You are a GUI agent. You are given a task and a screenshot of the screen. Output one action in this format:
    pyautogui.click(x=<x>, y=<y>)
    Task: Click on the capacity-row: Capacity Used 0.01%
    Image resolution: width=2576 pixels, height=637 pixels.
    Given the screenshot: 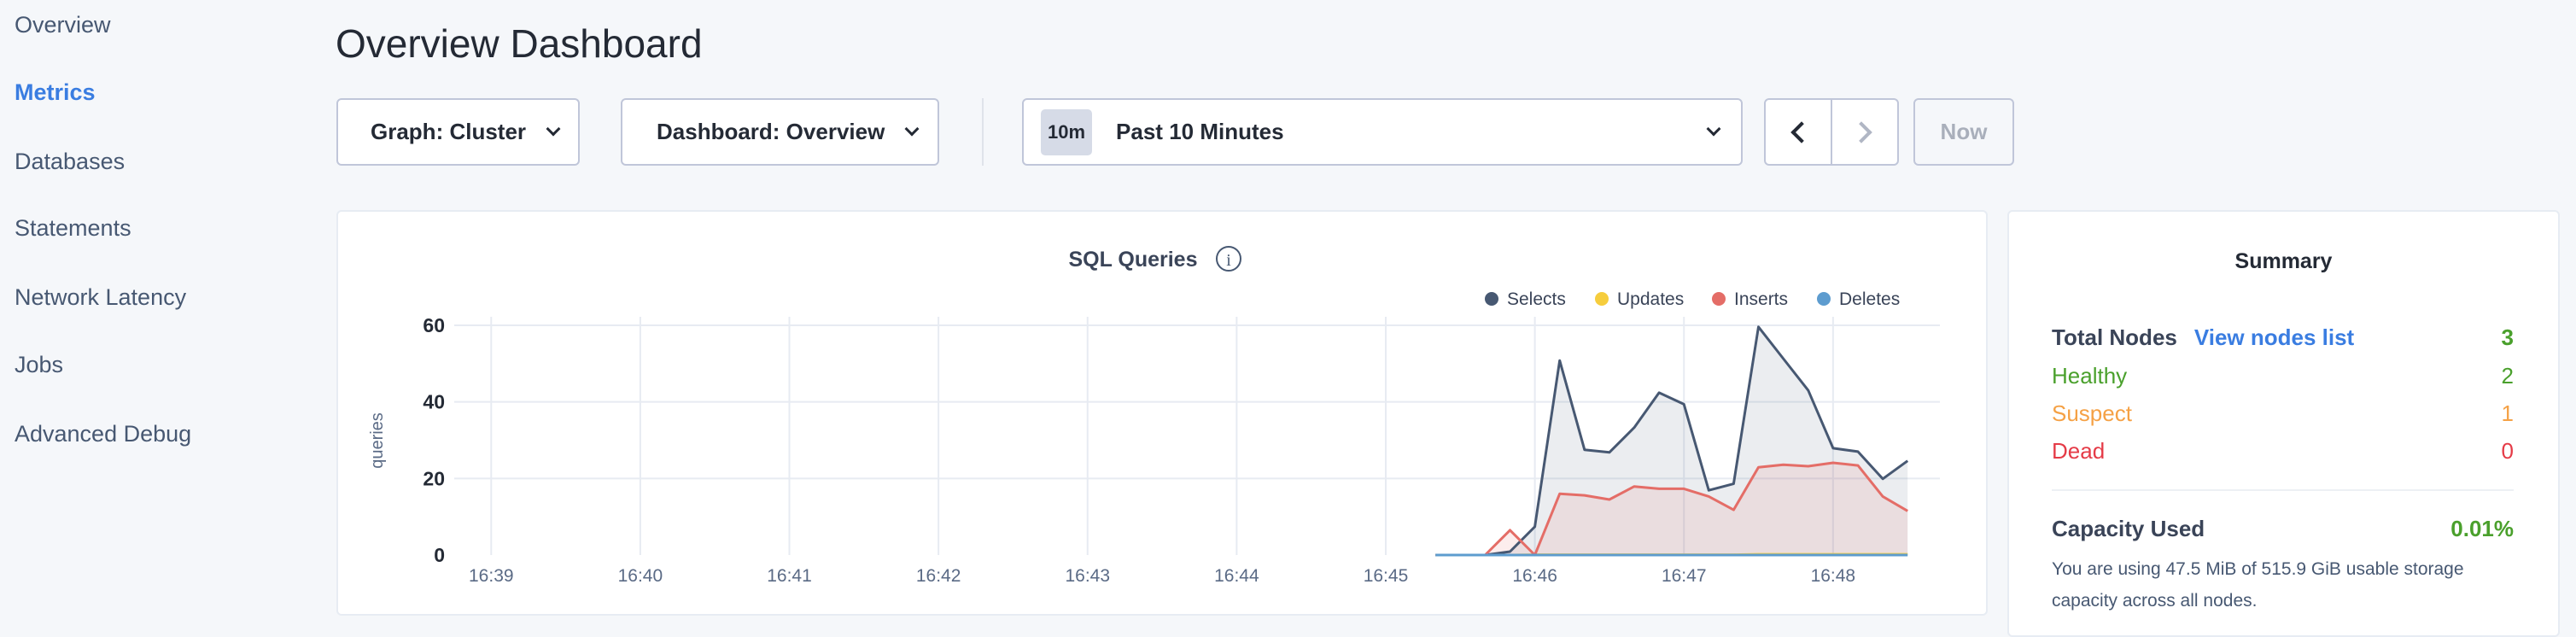 What is the action you would take?
    pyautogui.click(x=2283, y=529)
    